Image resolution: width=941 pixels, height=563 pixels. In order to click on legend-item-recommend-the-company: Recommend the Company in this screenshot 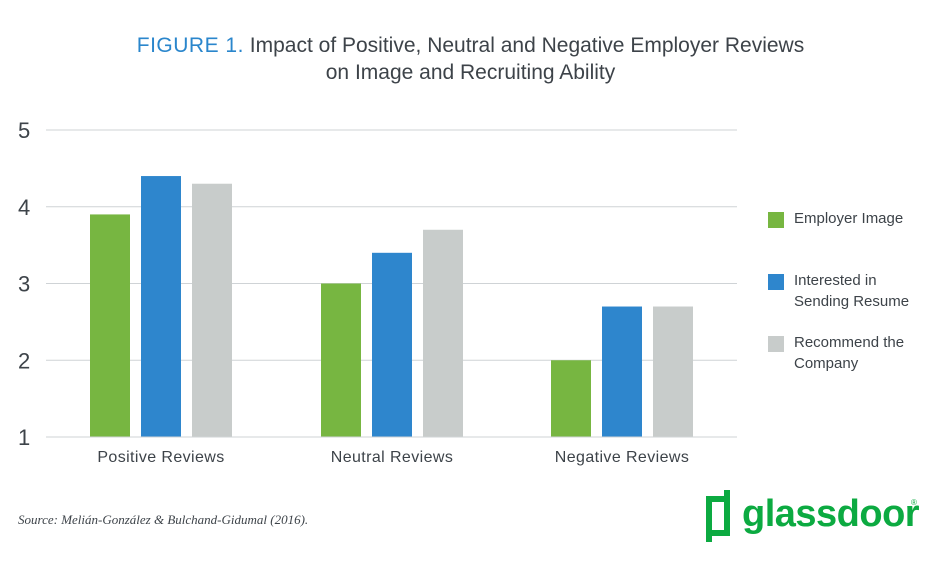, I will do `click(850, 360)`.